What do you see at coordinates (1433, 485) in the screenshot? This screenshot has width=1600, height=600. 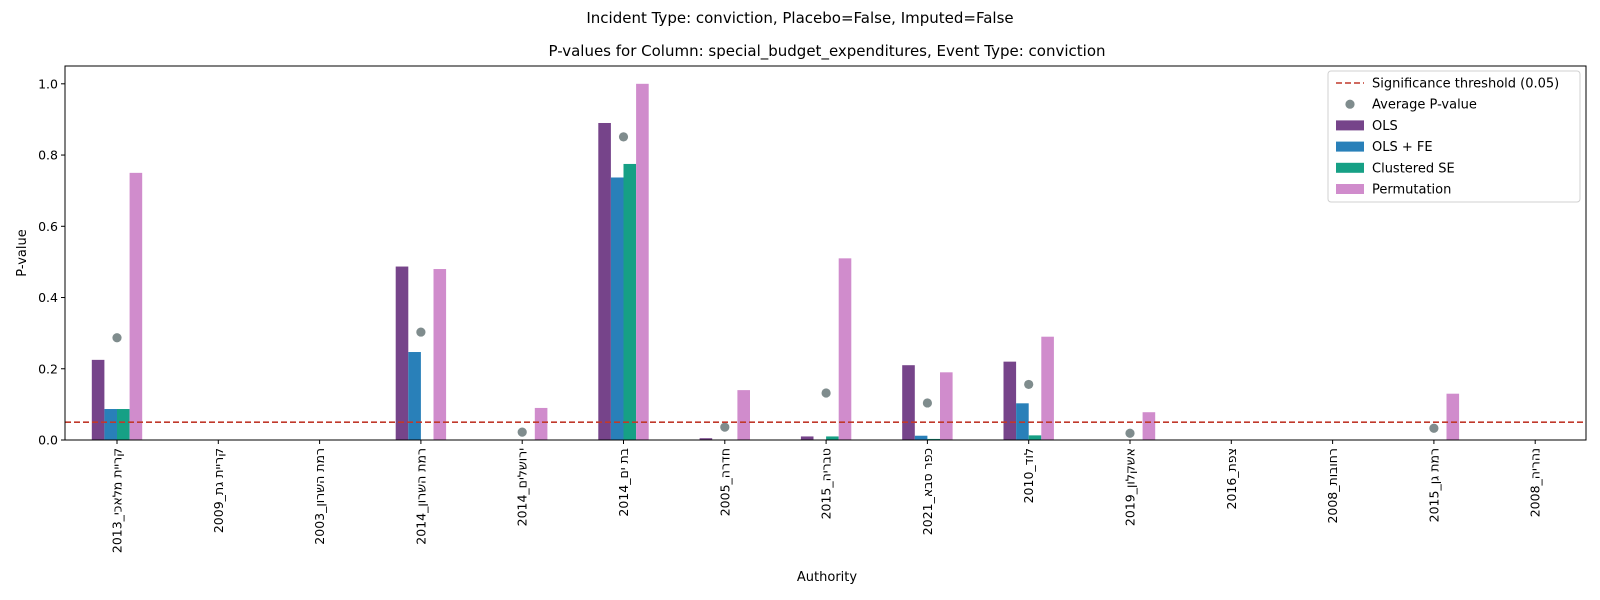 I see `x-tick-label-13: רמת גן_2015` at bounding box center [1433, 485].